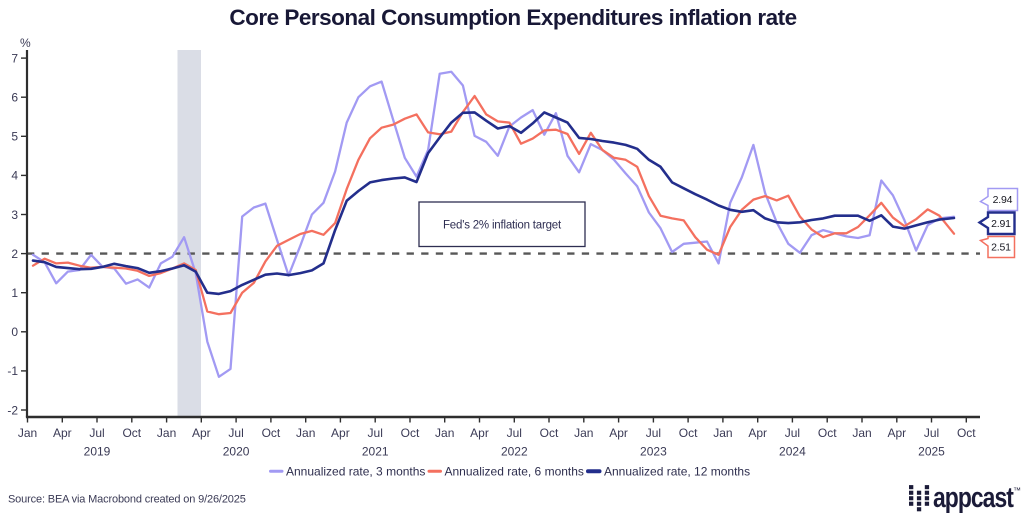  I want to click on svg-text: 2022, so click(514, 452).